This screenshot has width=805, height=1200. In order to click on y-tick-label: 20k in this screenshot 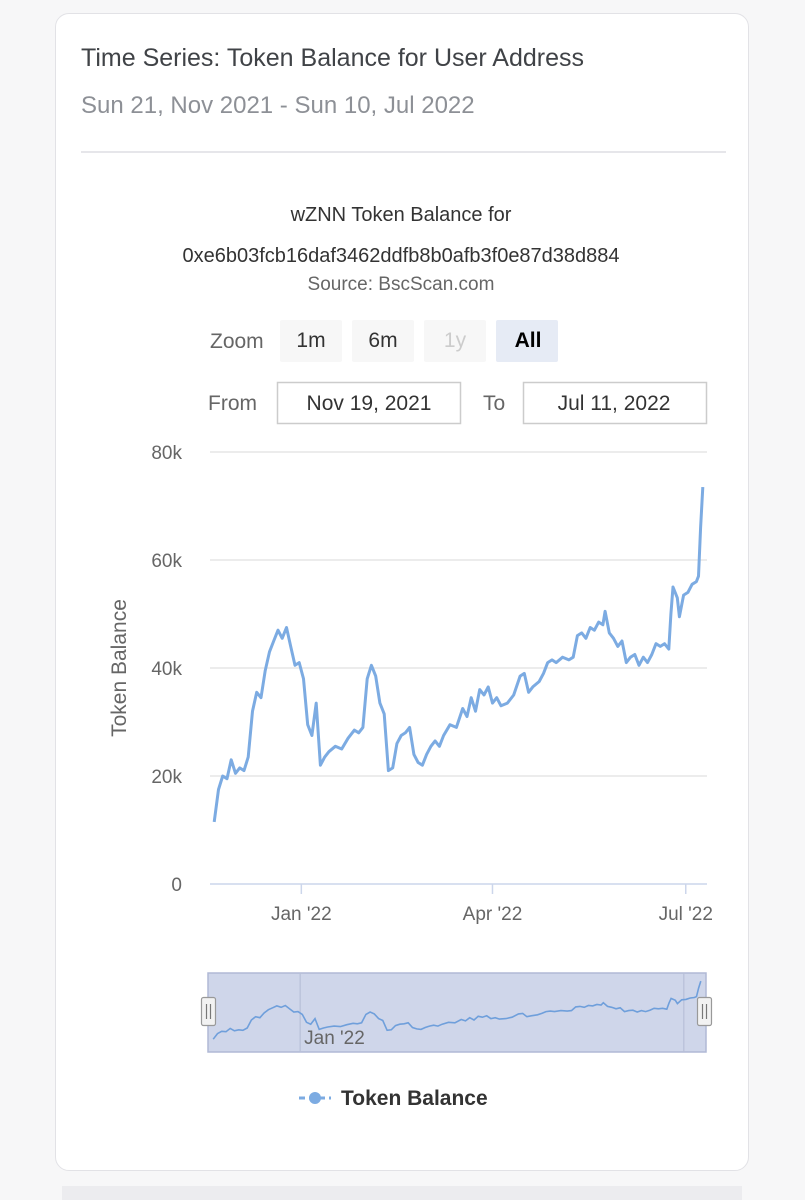, I will do `click(166, 777)`.